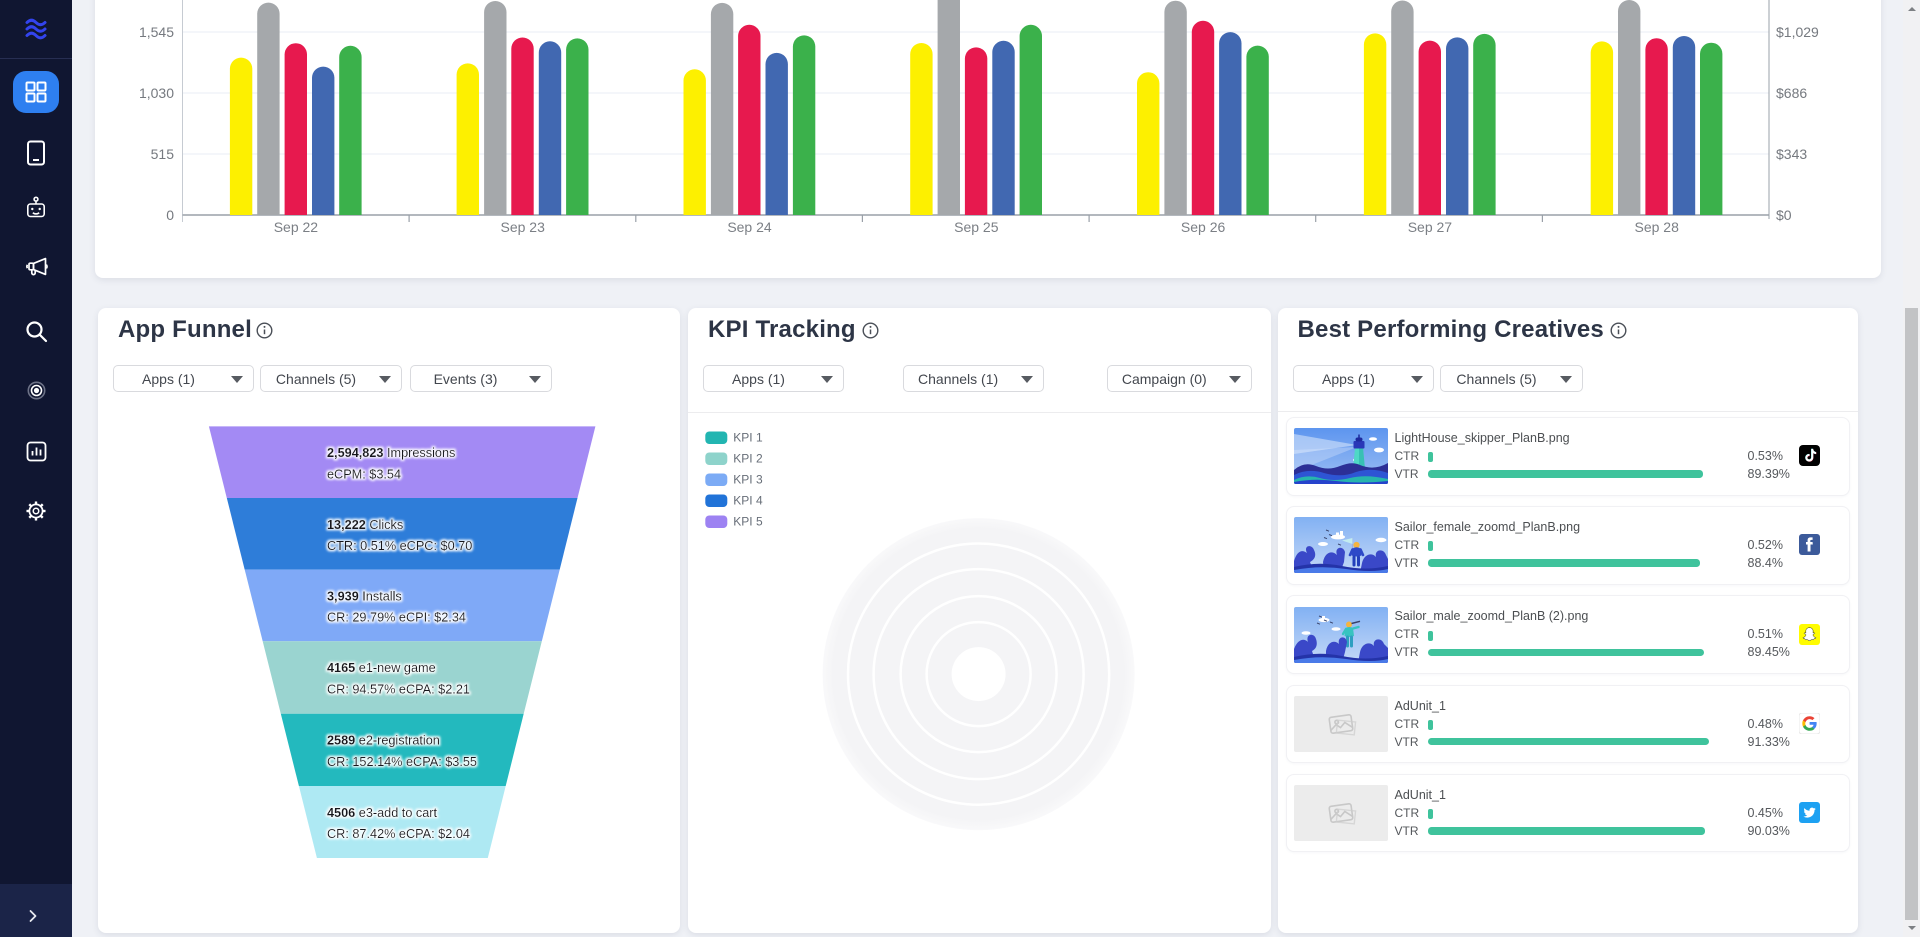 Image resolution: width=1920 pixels, height=937 pixels. What do you see at coordinates (163, 154) in the screenshot?
I see `svg-text: 515` at bounding box center [163, 154].